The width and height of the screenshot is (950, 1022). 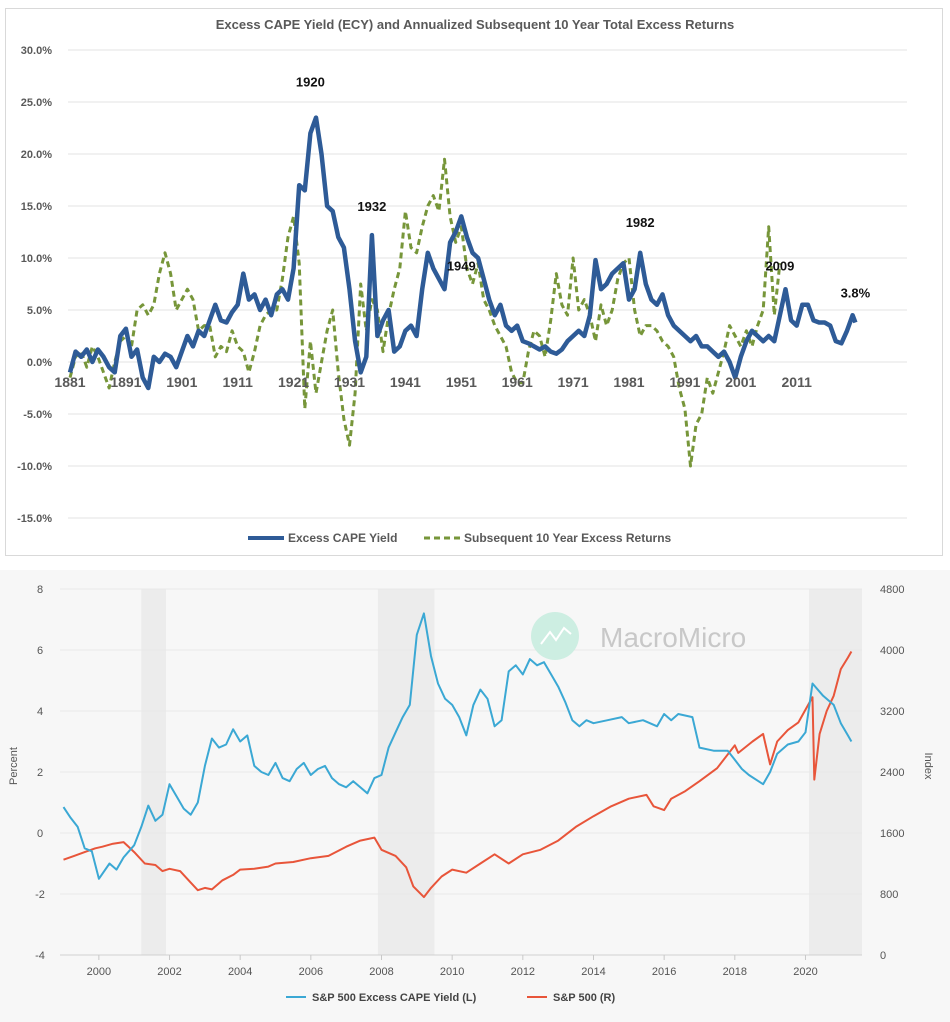 What do you see at coordinates (405, 382) in the screenshot?
I see `x-tick-label: 1941` at bounding box center [405, 382].